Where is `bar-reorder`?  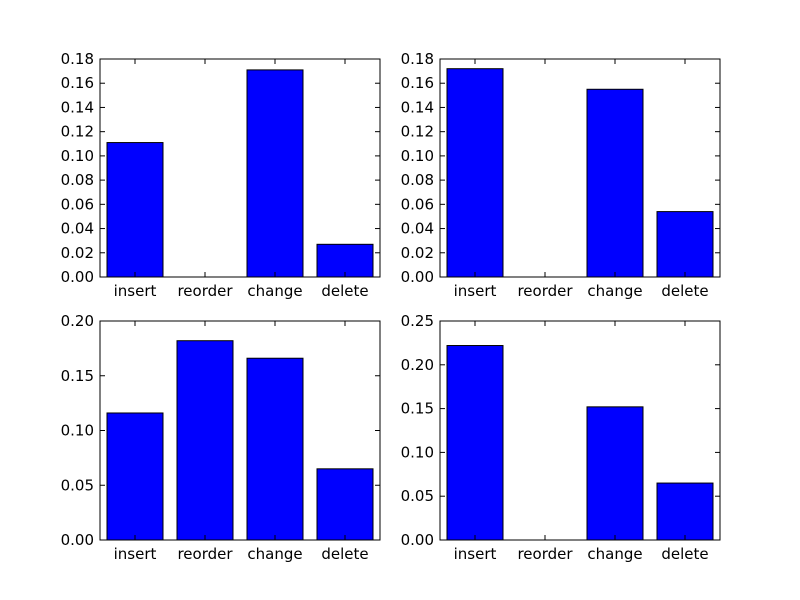 bar-reorder is located at coordinates (205, 440).